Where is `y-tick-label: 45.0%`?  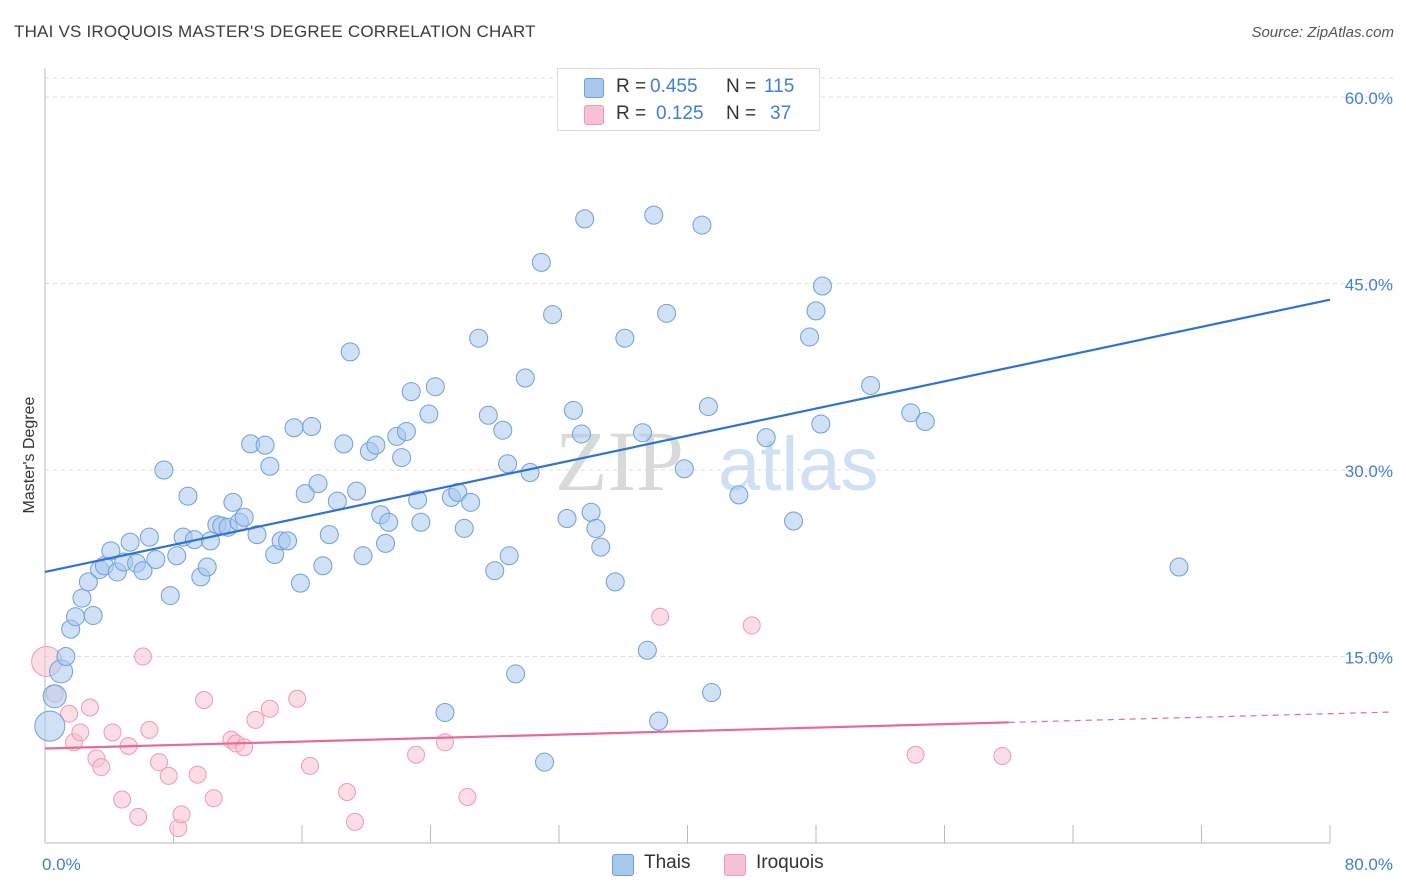 y-tick-label: 45.0% is located at coordinates (1369, 285).